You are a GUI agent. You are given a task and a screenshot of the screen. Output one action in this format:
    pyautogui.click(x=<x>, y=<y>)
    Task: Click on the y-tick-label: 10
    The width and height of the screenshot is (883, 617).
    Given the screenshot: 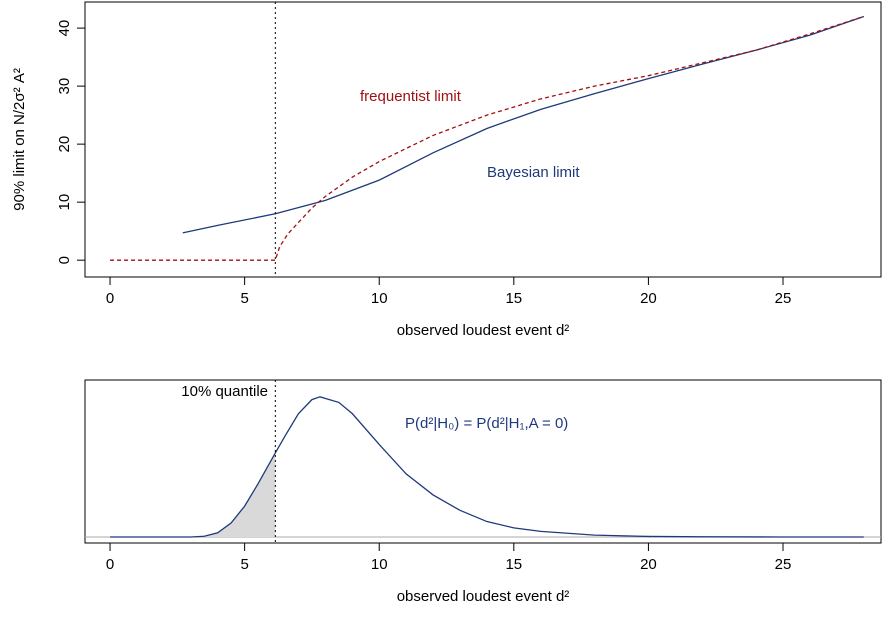 What is the action you would take?
    pyautogui.click(x=64, y=202)
    